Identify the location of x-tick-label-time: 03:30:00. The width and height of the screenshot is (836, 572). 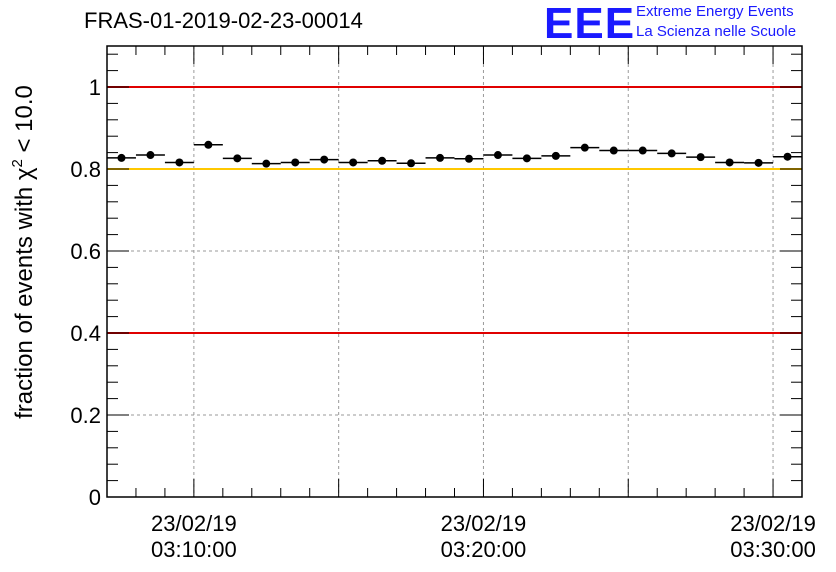
(773, 549).